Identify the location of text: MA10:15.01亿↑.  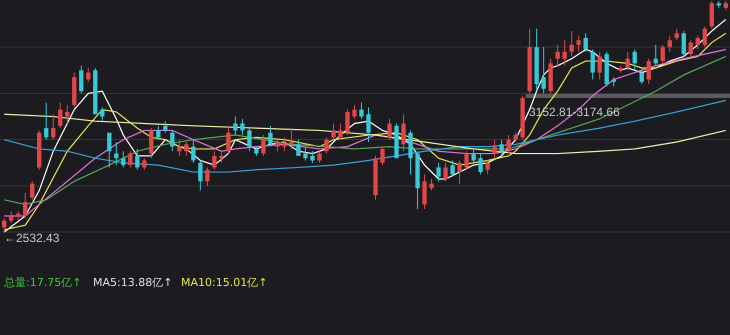
(224, 282).